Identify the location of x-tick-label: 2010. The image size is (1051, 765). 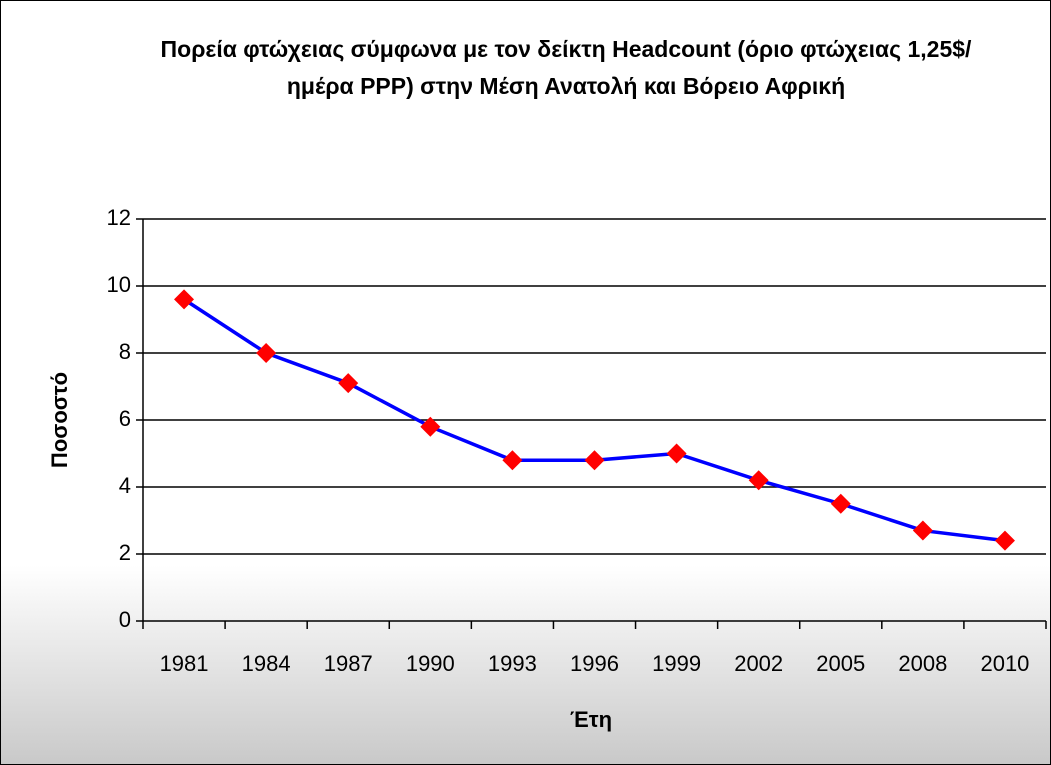
(1004, 663).